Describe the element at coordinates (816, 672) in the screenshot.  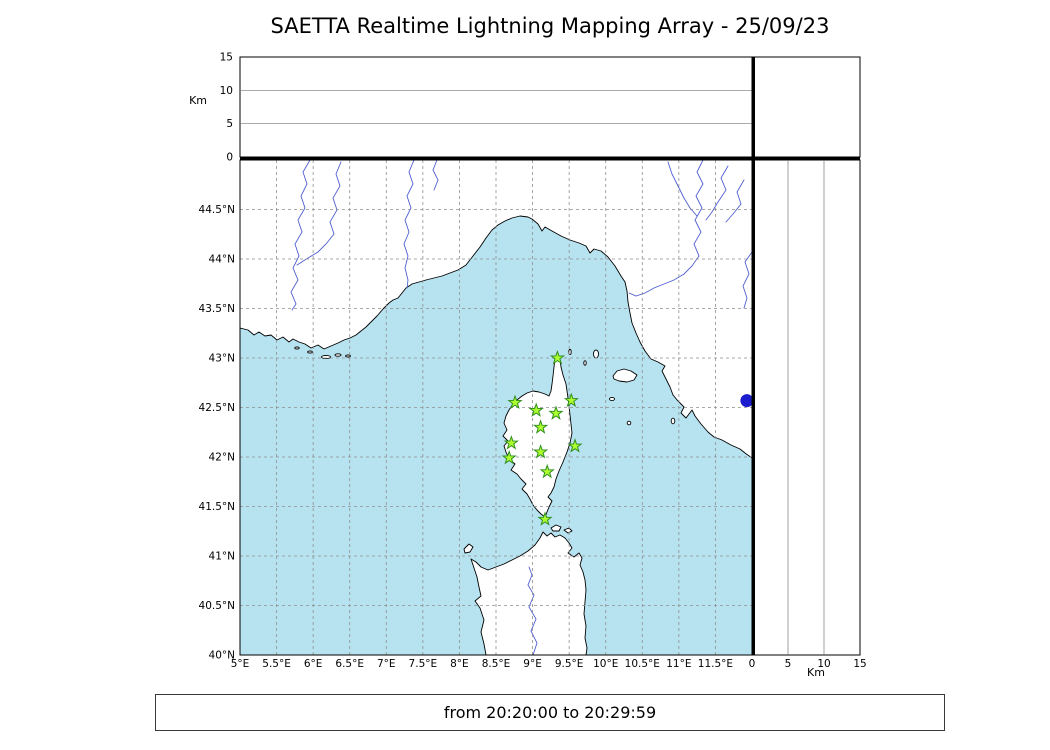
I see `altitude-axis-label-bottom: Km` at that location.